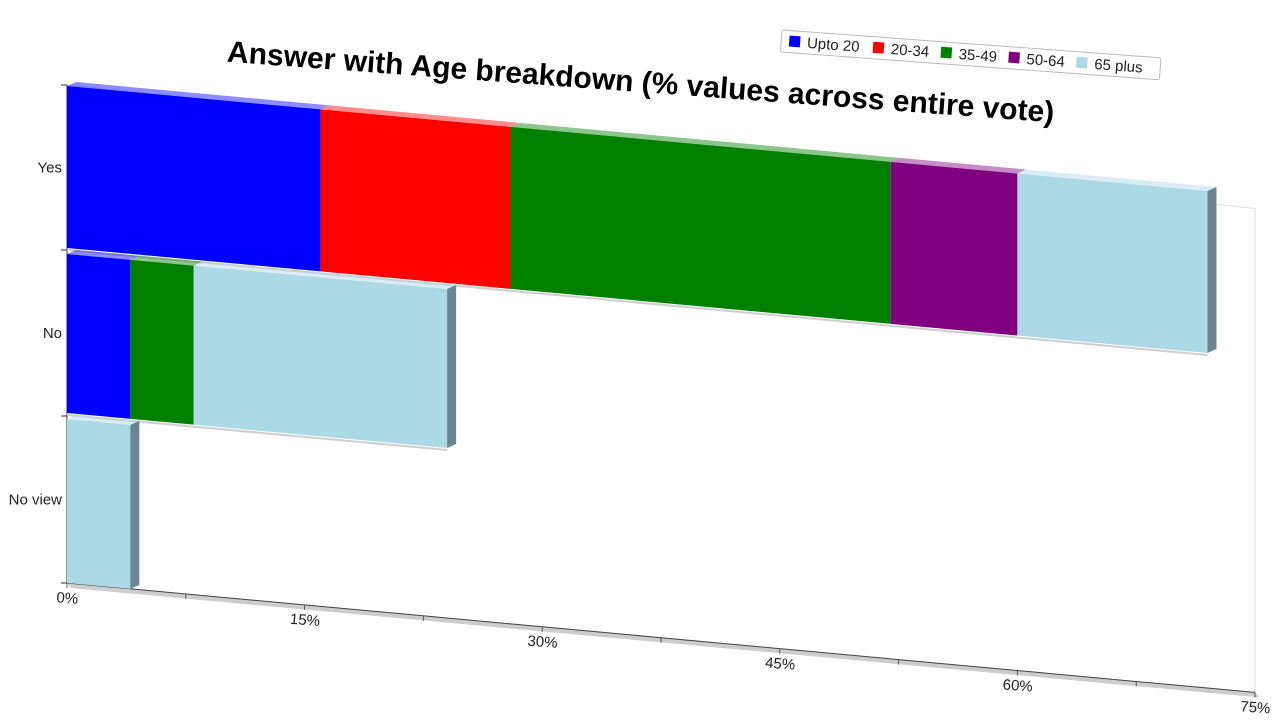 The height and width of the screenshot is (720, 1280). What do you see at coordinates (99, 504) in the screenshot?
I see `bar-segment-no-view-65-plus` at bounding box center [99, 504].